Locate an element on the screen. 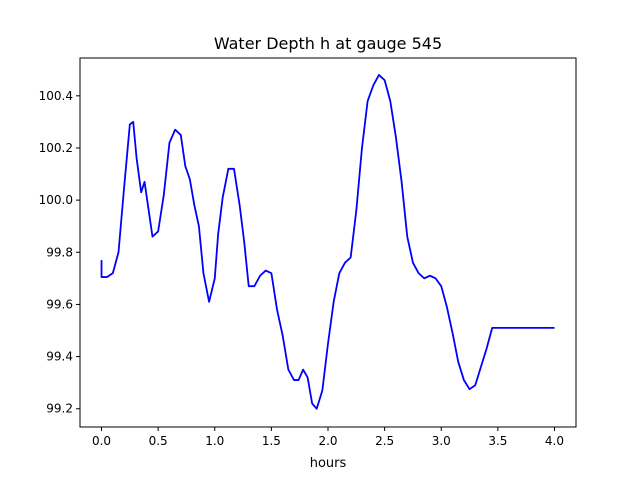 This screenshot has height=484, width=640. x-tick-label: 3.5 is located at coordinates (497, 441).